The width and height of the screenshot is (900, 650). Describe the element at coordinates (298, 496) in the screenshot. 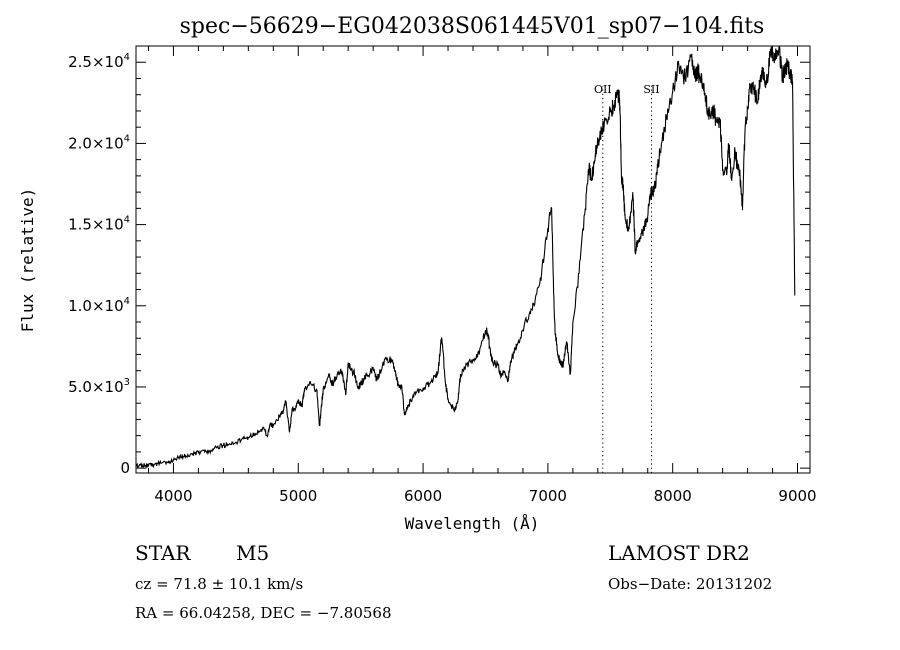

I see `x-tick-label: 5000` at that location.